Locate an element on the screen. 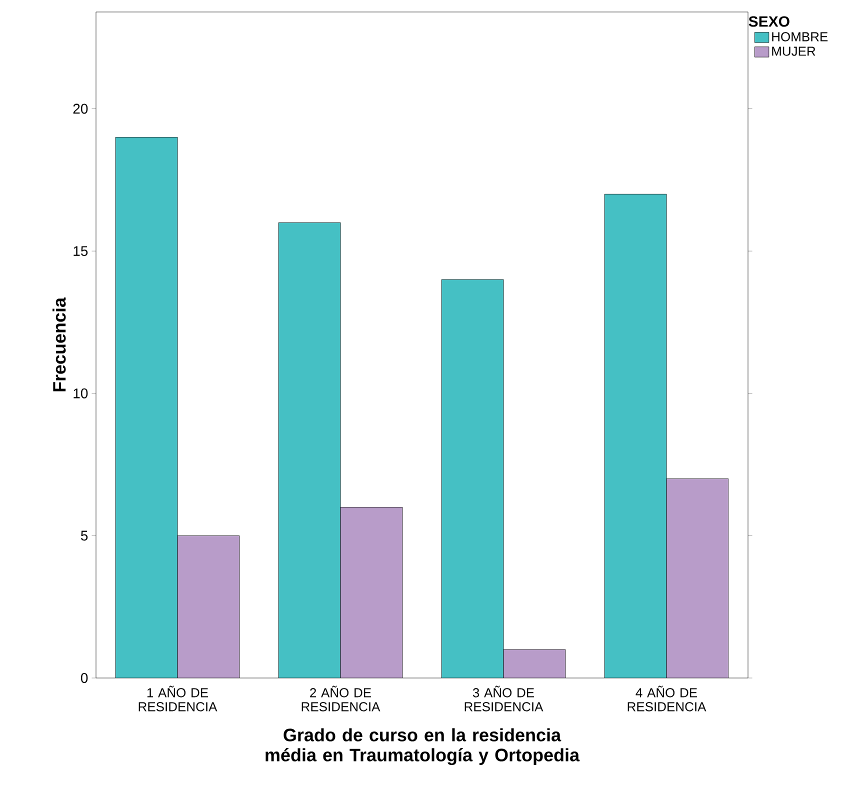  y-axis-title: Frecuencia is located at coordinates (59, 344).